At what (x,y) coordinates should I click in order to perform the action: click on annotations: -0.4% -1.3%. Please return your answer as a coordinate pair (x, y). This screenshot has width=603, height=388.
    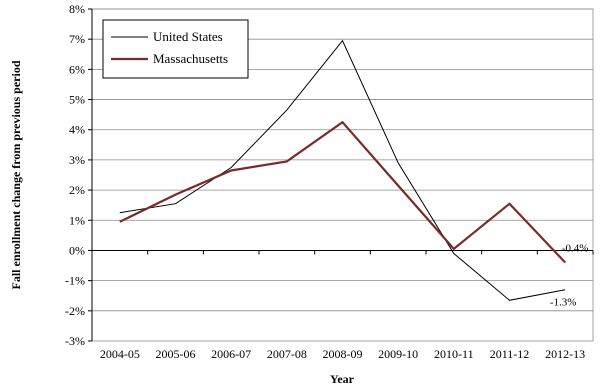
    Looking at the image, I should click on (569, 276).